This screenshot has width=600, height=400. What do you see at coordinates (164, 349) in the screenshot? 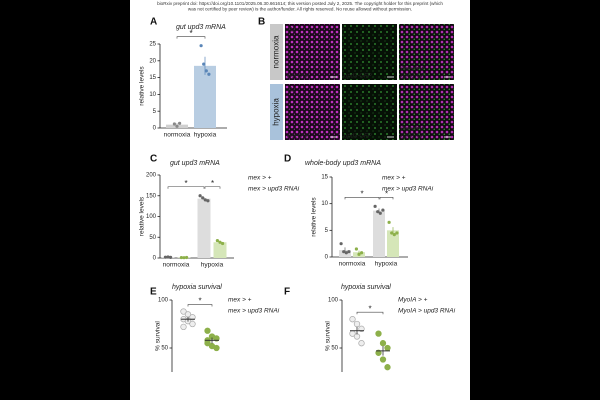
I see `y-tick-label: 50` at bounding box center [164, 349].